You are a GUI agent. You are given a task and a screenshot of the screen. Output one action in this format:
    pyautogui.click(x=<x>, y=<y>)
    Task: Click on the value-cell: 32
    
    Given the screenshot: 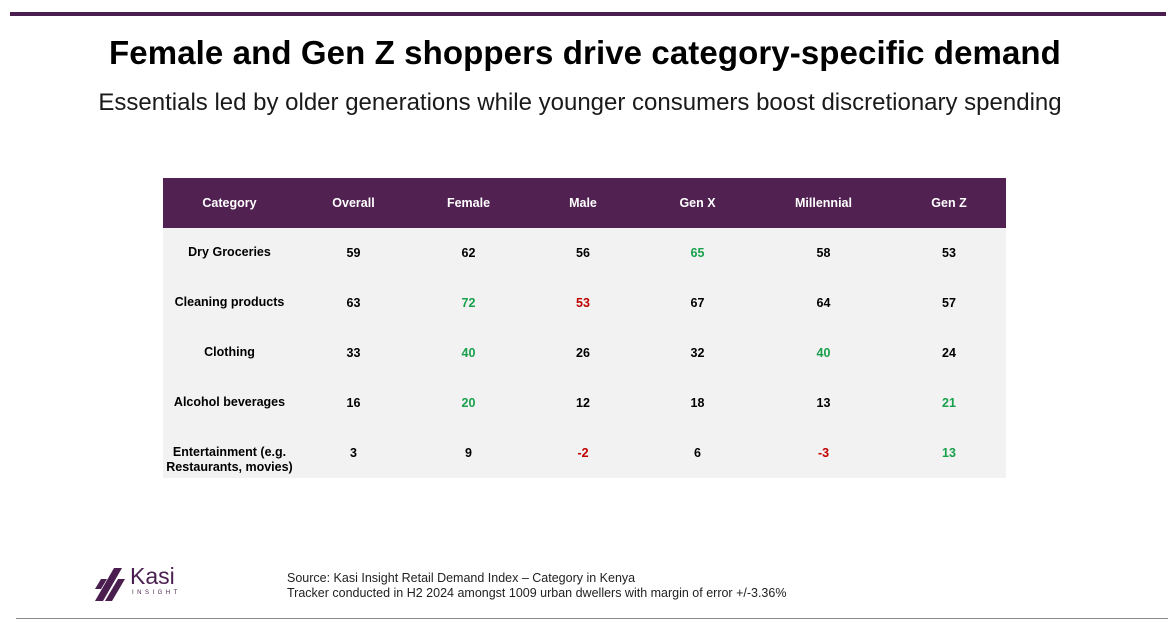 What is the action you would take?
    pyautogui.click(x=697, y=353)
    